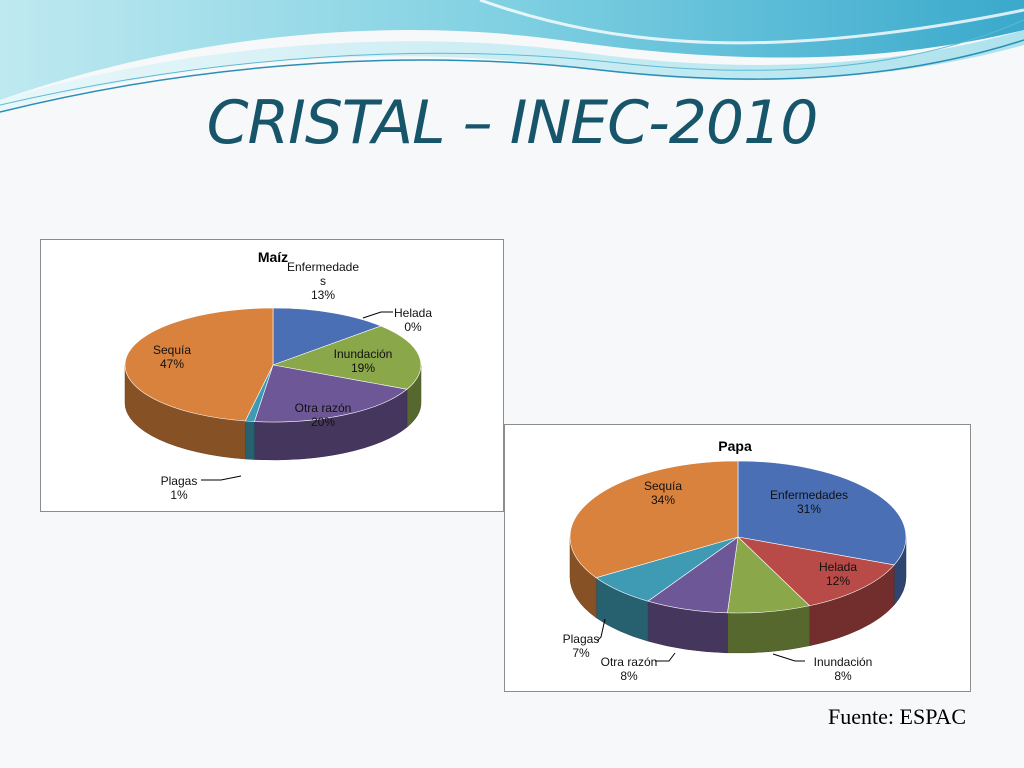 This screenshot has height=768, width=1024. Describe the element at coordinates (809, 502) in the screenshot. I see `data-label-enfermedades: Enfermedades 31%` at that location.